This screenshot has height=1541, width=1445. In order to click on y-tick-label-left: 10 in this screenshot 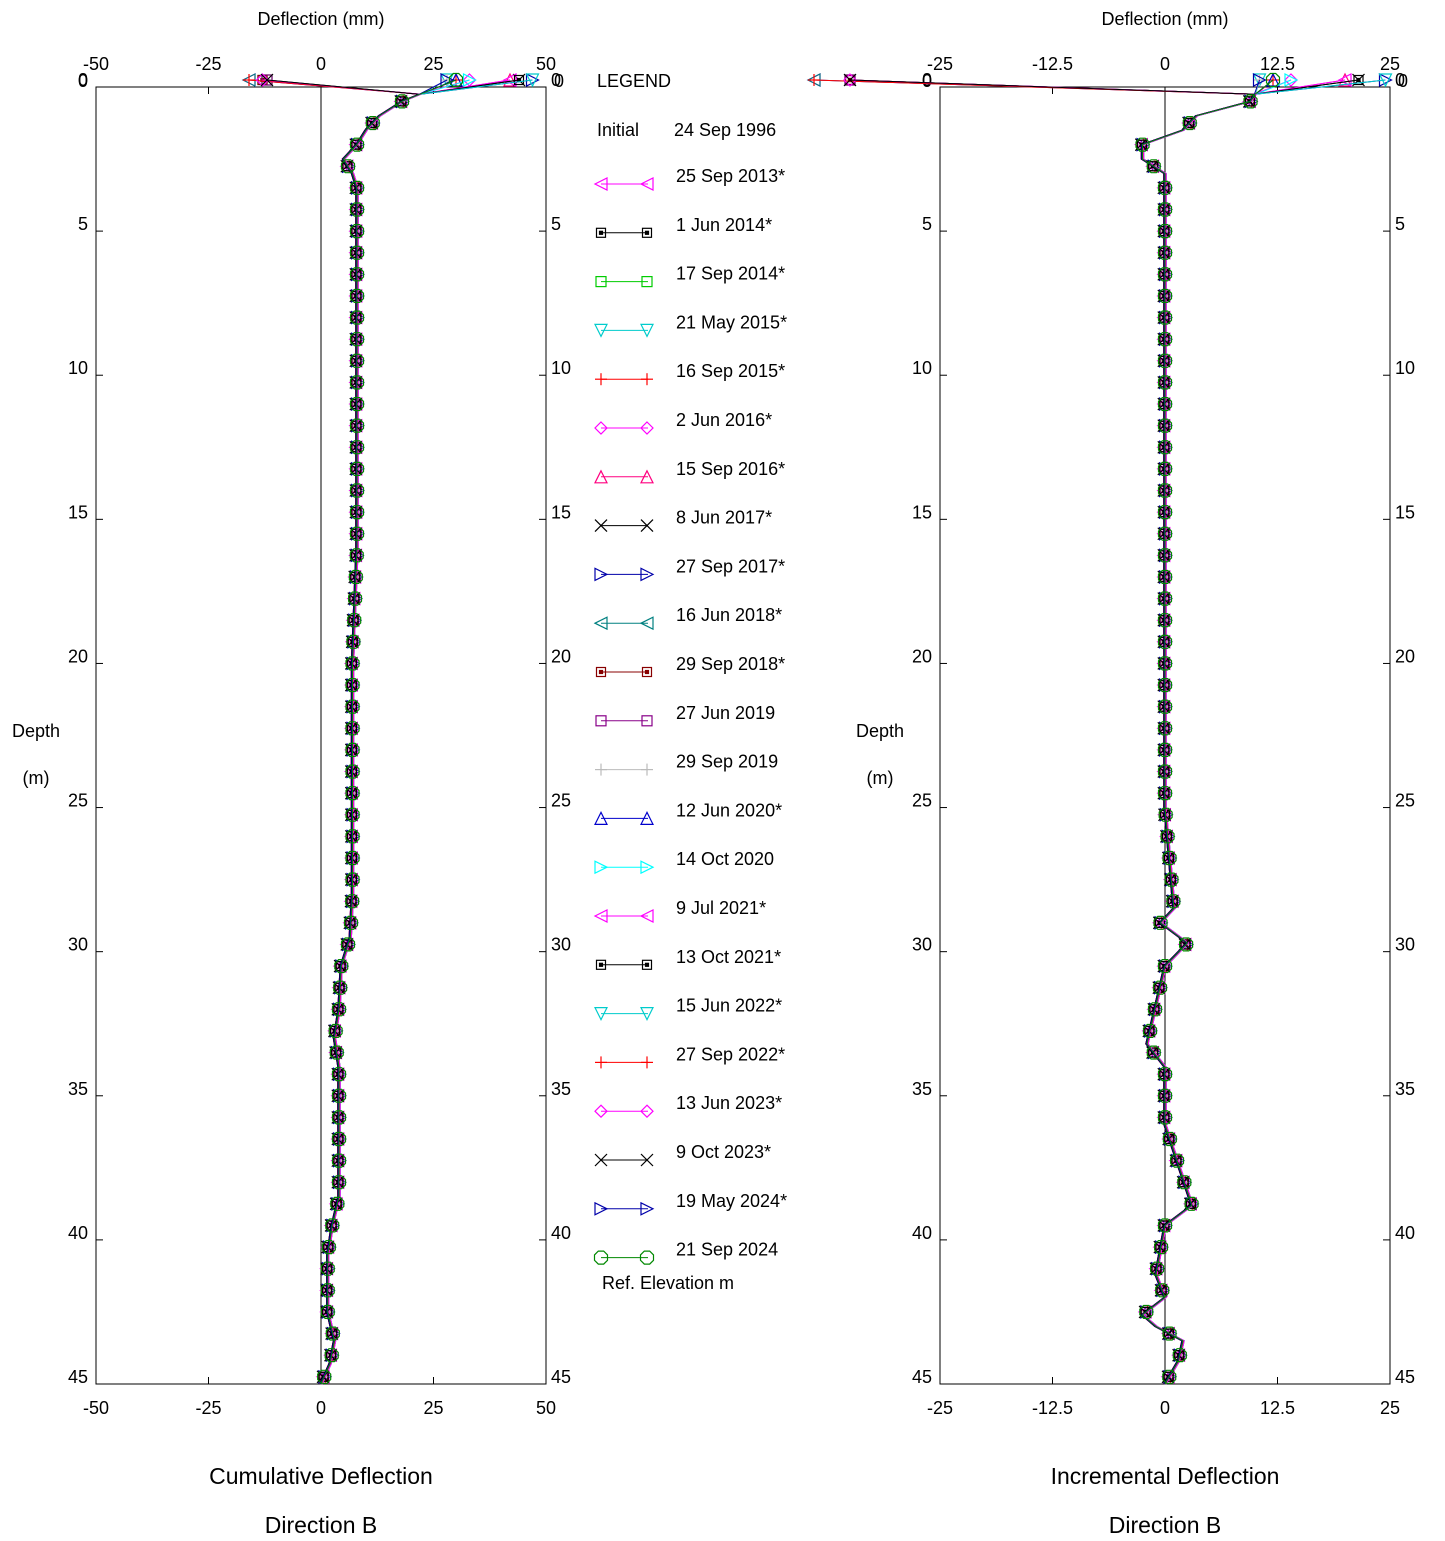, I will do `click(78, 368)`.